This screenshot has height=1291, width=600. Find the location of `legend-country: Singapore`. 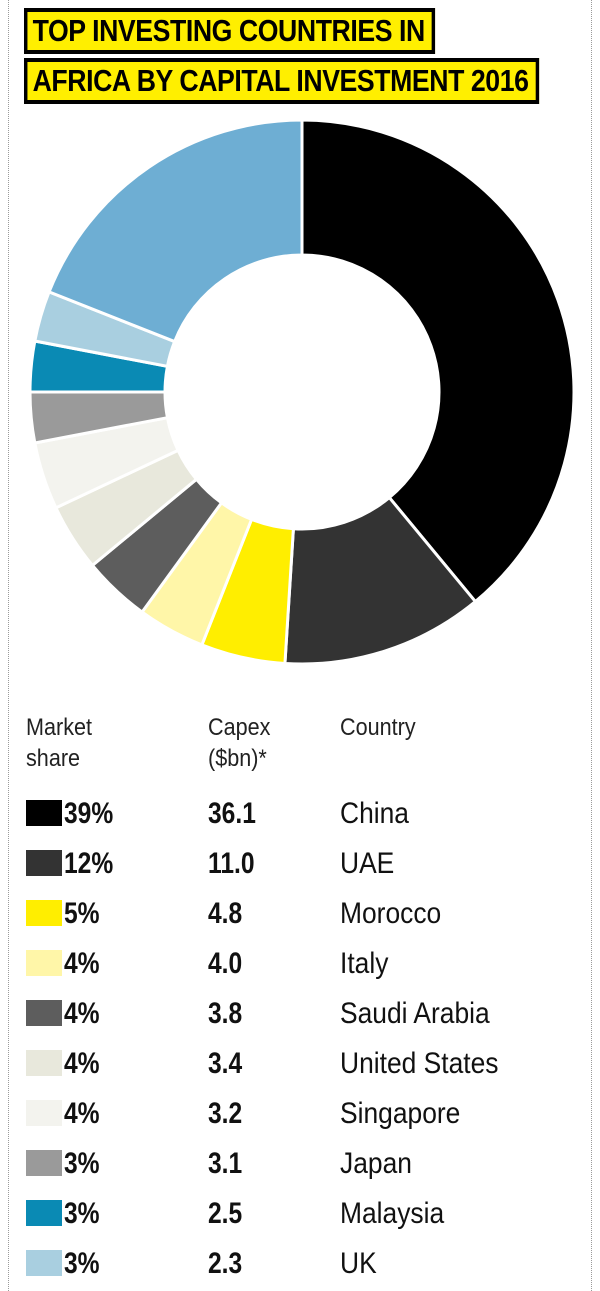

legend-country: Singapore is located at coordinates (400, 1113).